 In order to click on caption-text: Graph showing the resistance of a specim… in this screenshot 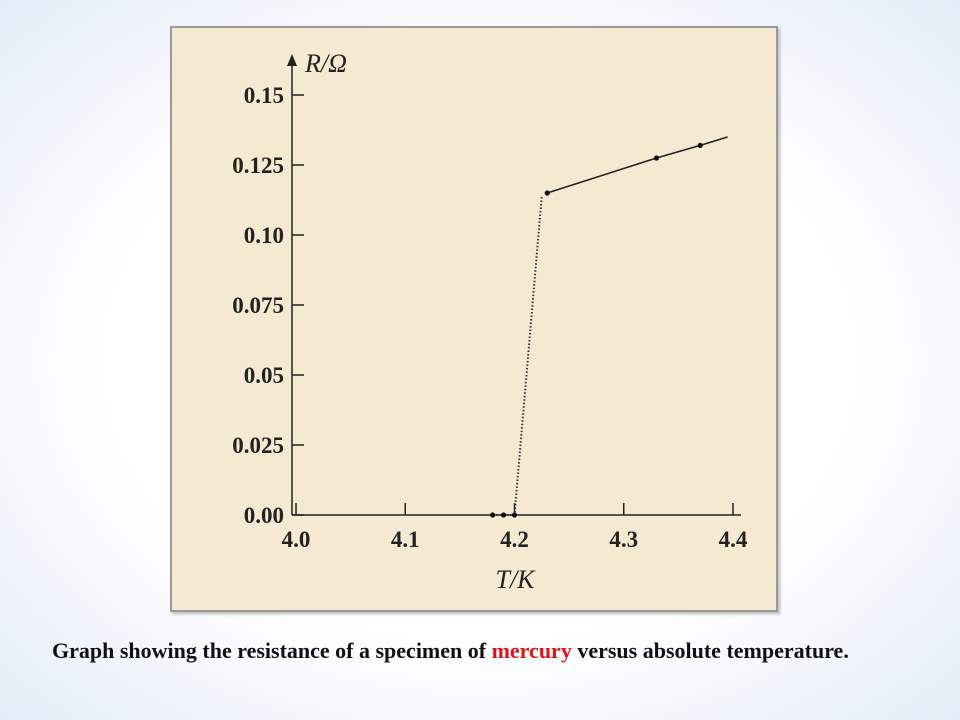, I will do `click(272, 650)`.